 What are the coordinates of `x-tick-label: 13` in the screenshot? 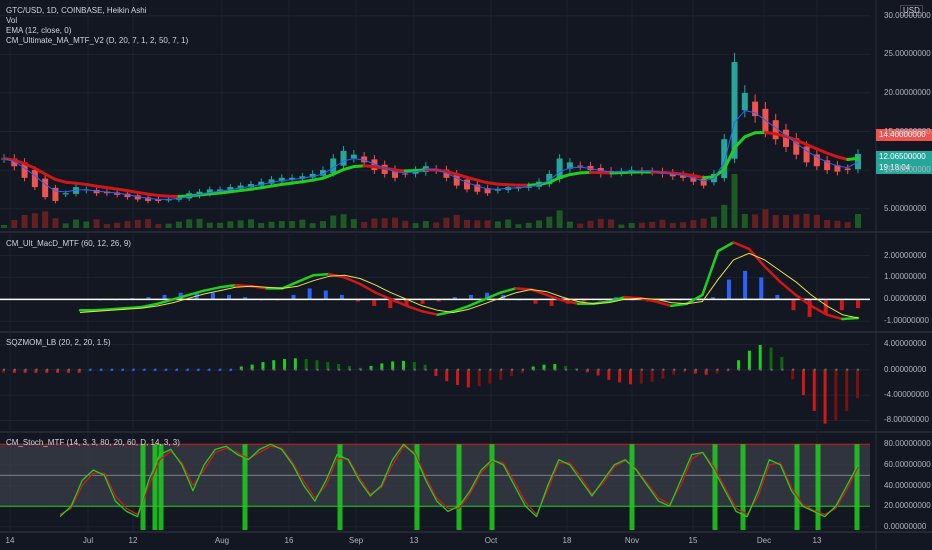 It's located at (414, 540).